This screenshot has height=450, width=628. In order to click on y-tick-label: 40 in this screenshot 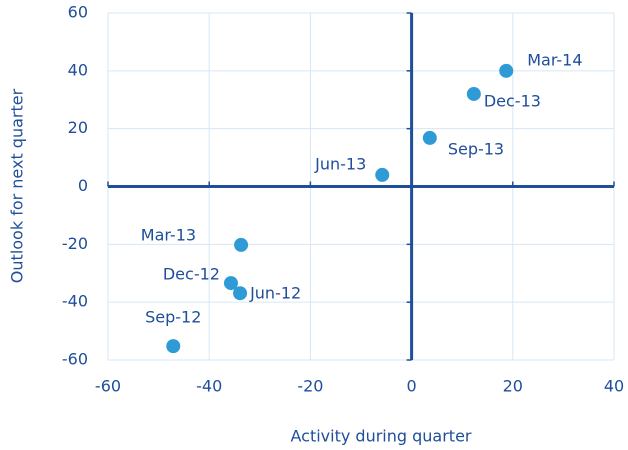, I will do `click(78, 69)`.